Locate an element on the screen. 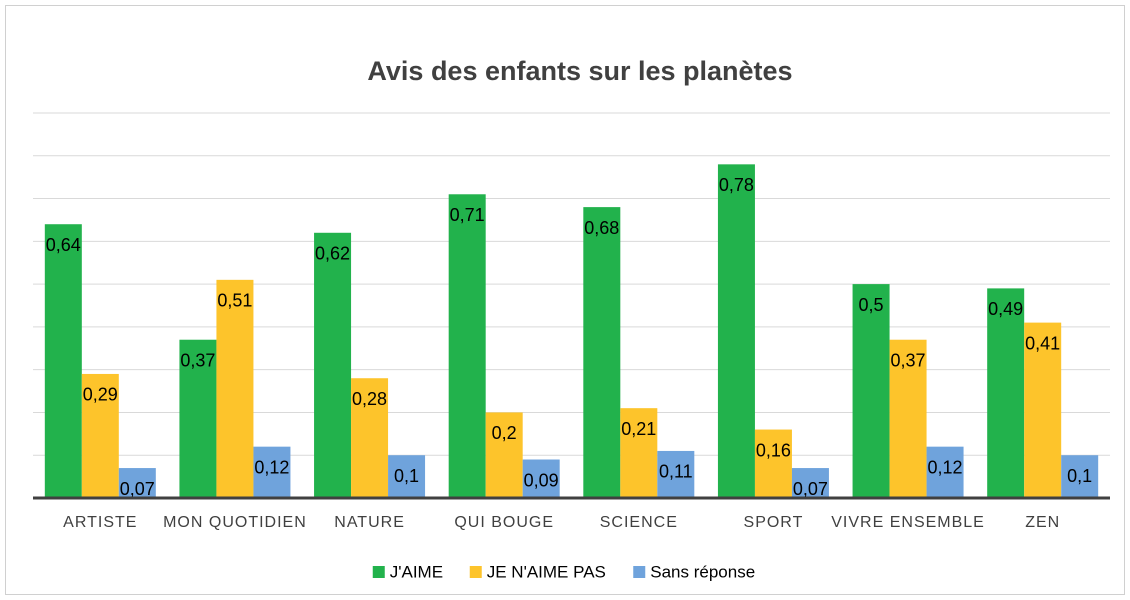 This screenshot has height=600, width=1130. x-tick-label: ARTISTE is located at coordinates (100, 522).